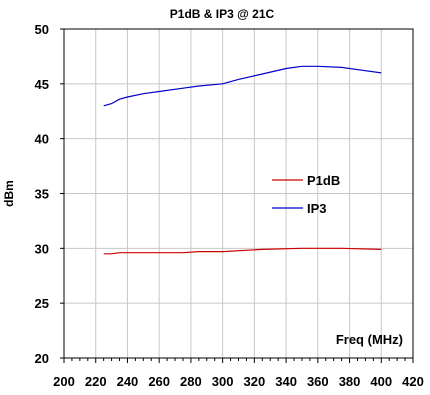 The width and height of the screenshot is (430, 395). What do you see at coordinates (306, 194) in the screenshot?
I see `legend: P1dB IP3` at bounding box center [306, 194].